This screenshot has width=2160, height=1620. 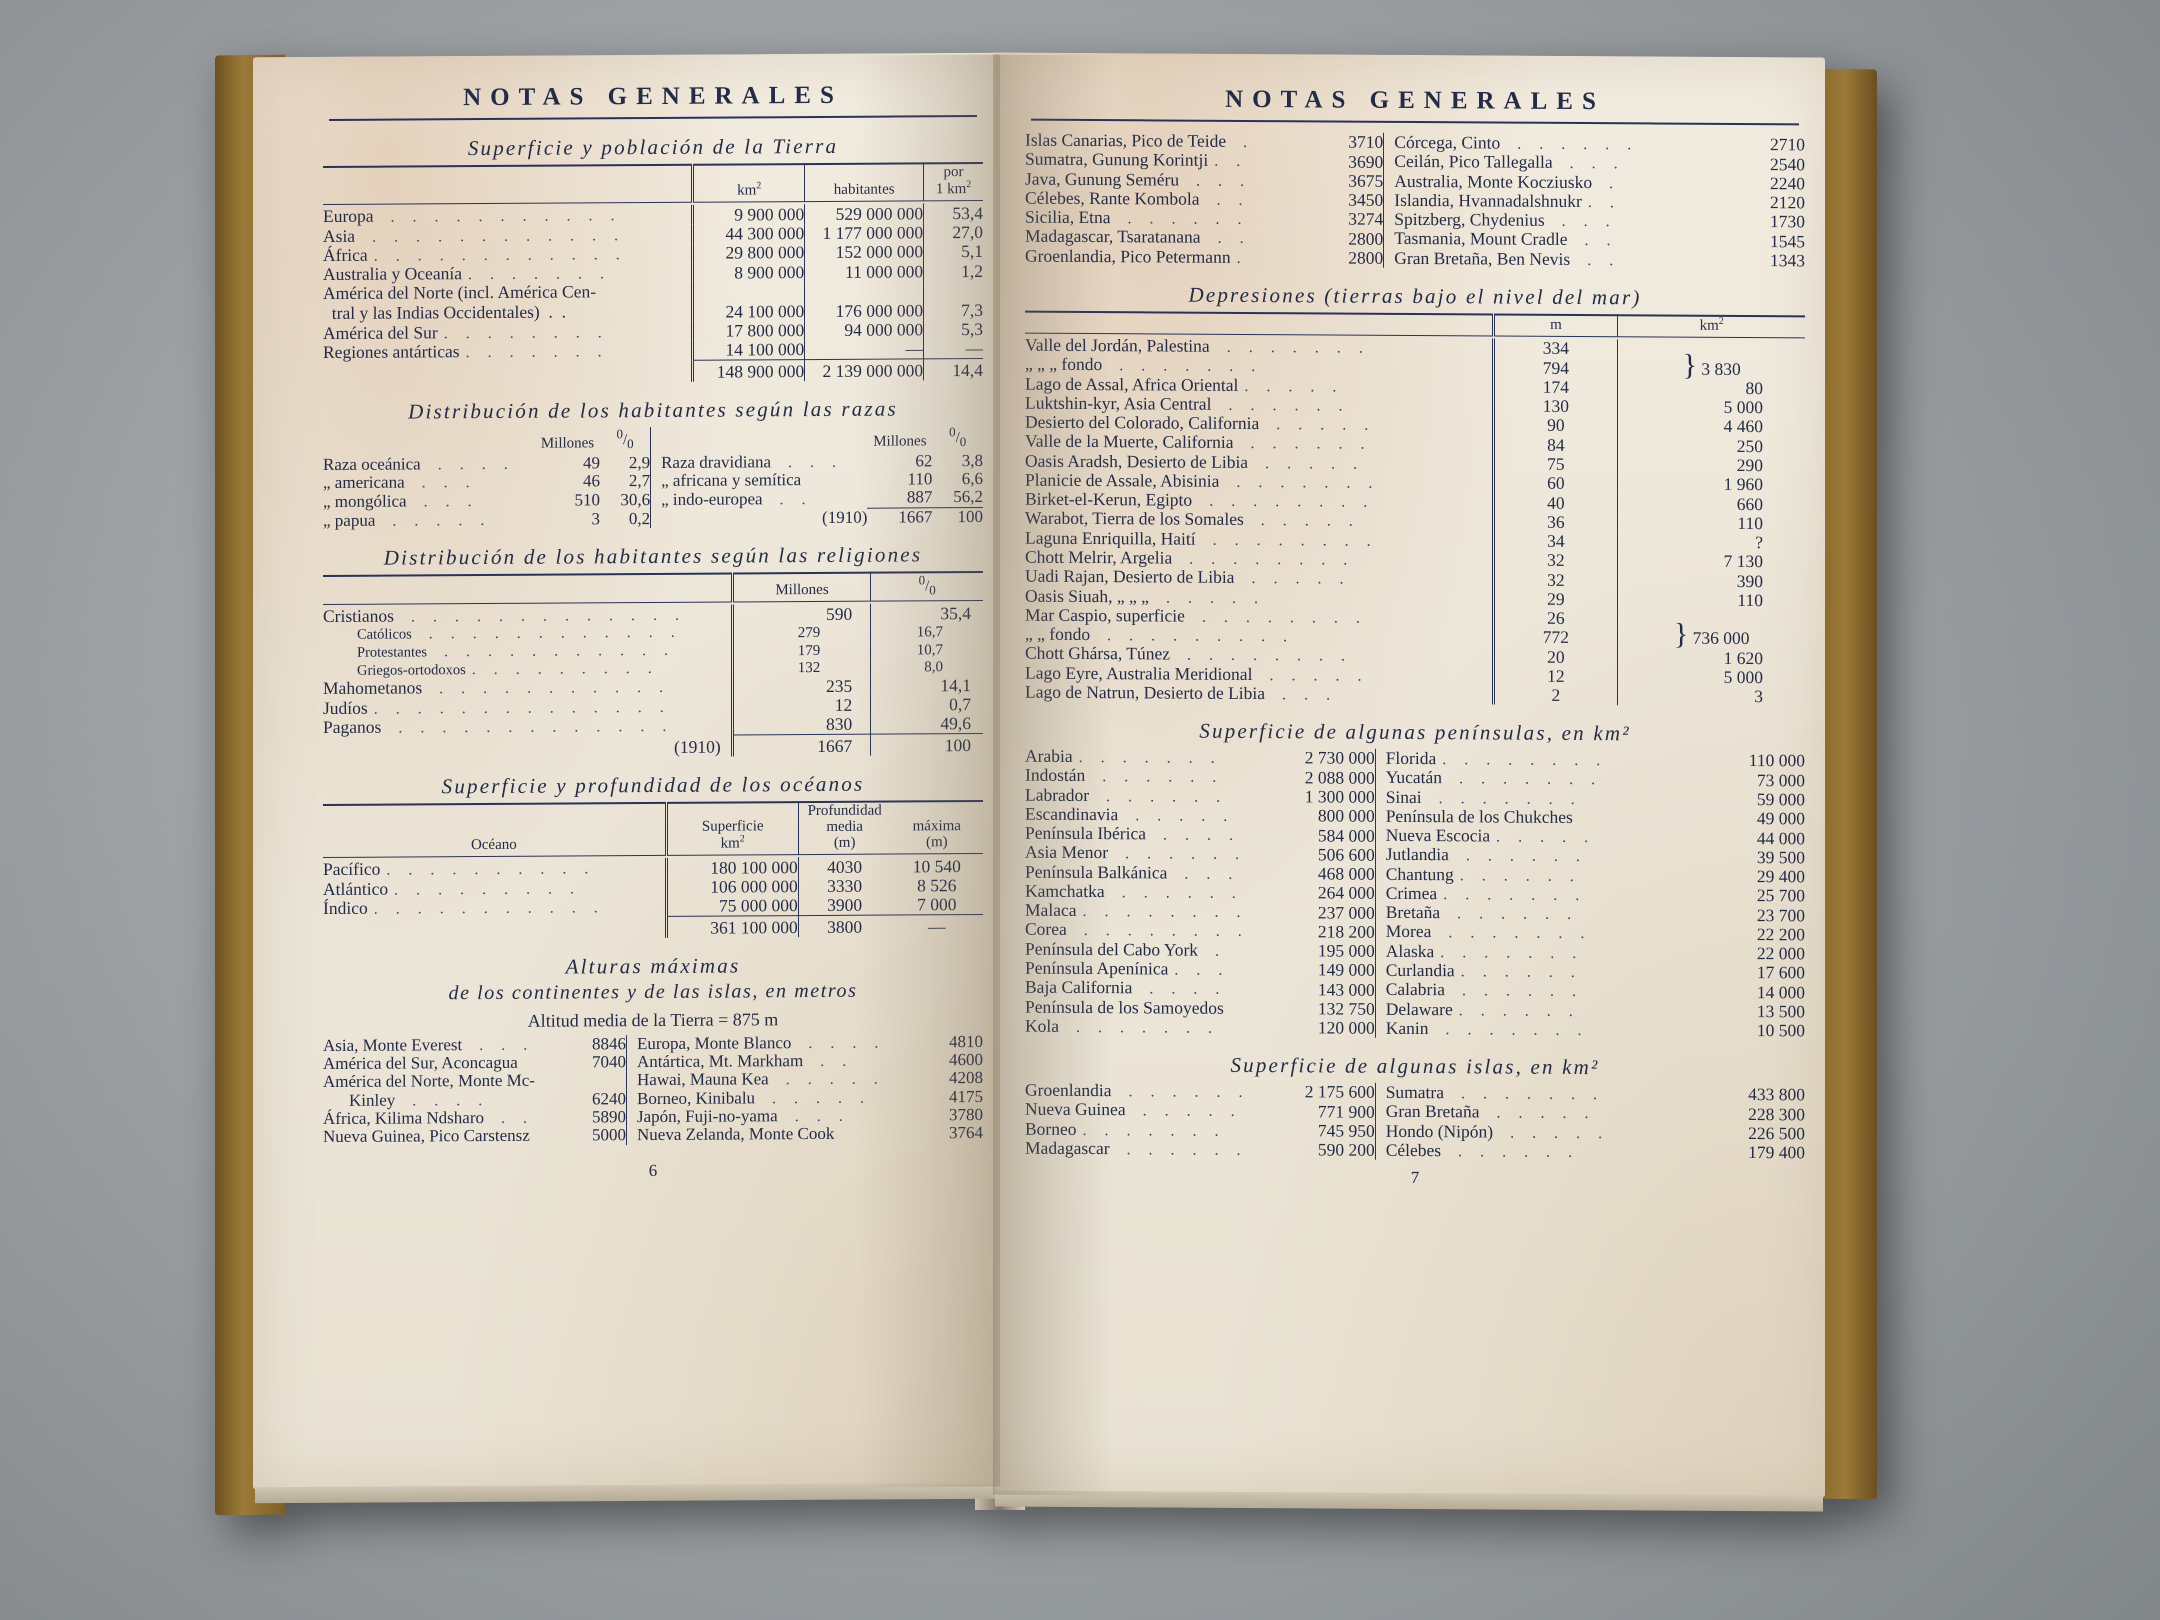 What do you see at coordinates (1150, 758) in the screenshot?
I see `leader-dots: . . . . . . .` at bounding box center [1150, 758].